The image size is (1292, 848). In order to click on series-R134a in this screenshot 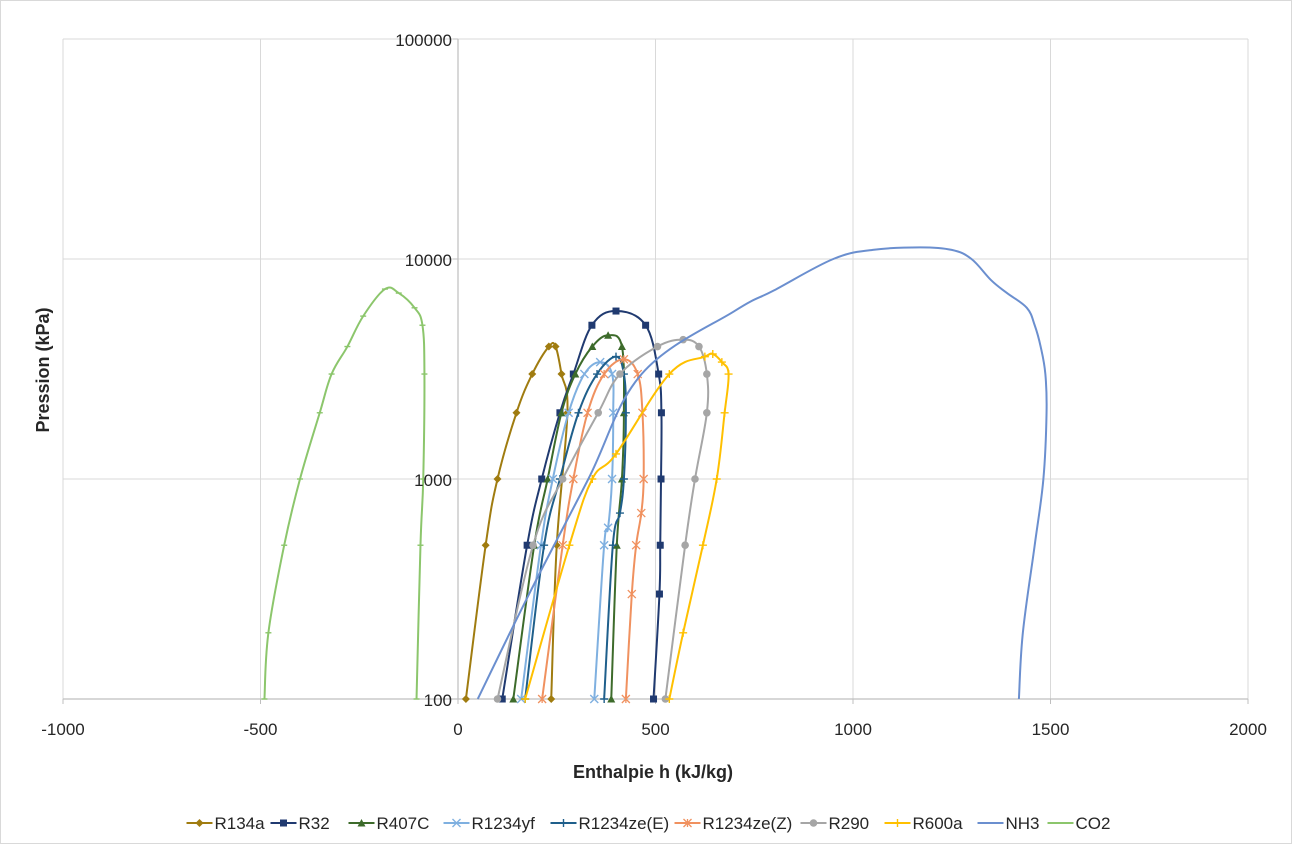, I will do `click(516, 522)`.